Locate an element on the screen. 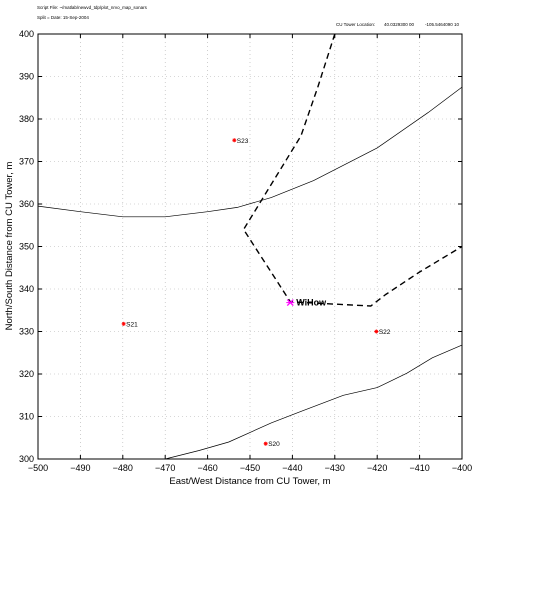  station-marker is located at coordinates (290, 303).